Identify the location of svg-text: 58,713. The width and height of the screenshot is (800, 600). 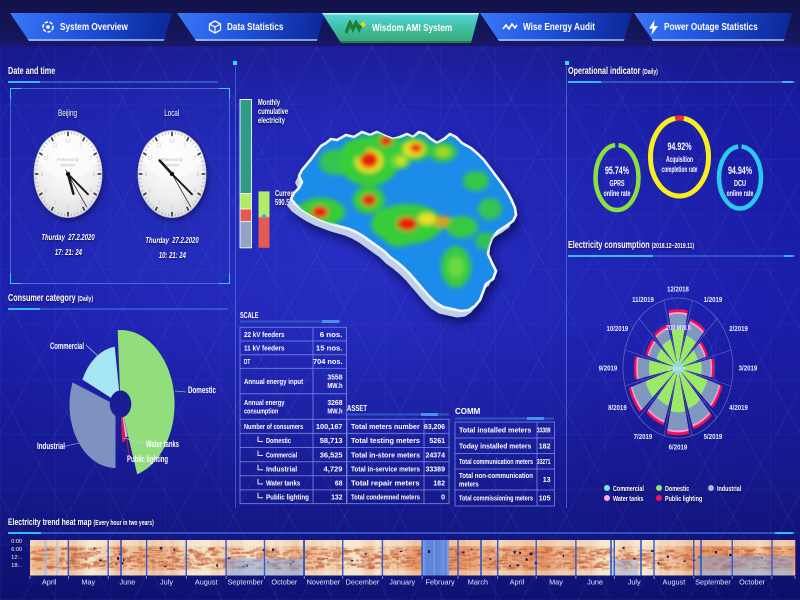
(331, 440).